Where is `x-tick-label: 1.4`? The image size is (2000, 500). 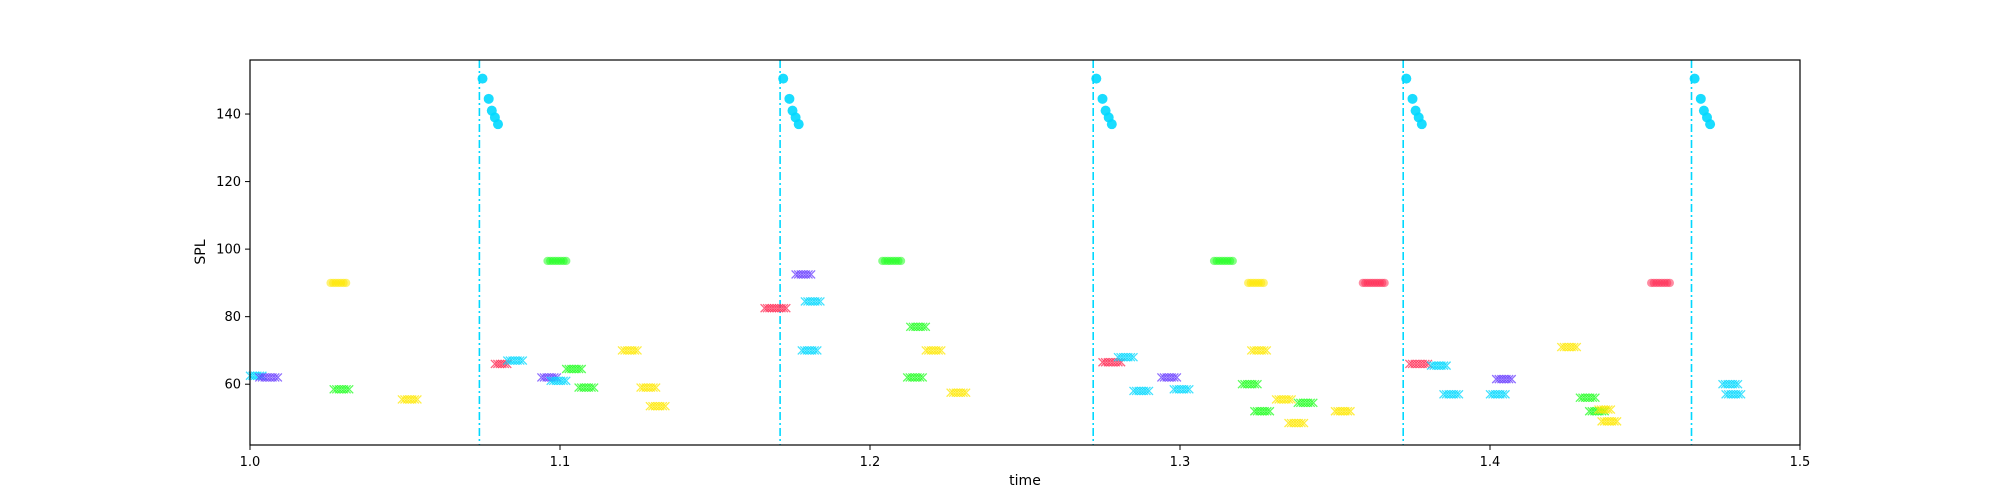
x-tick-label: 1.4 is located at coordinates (1490, 462).